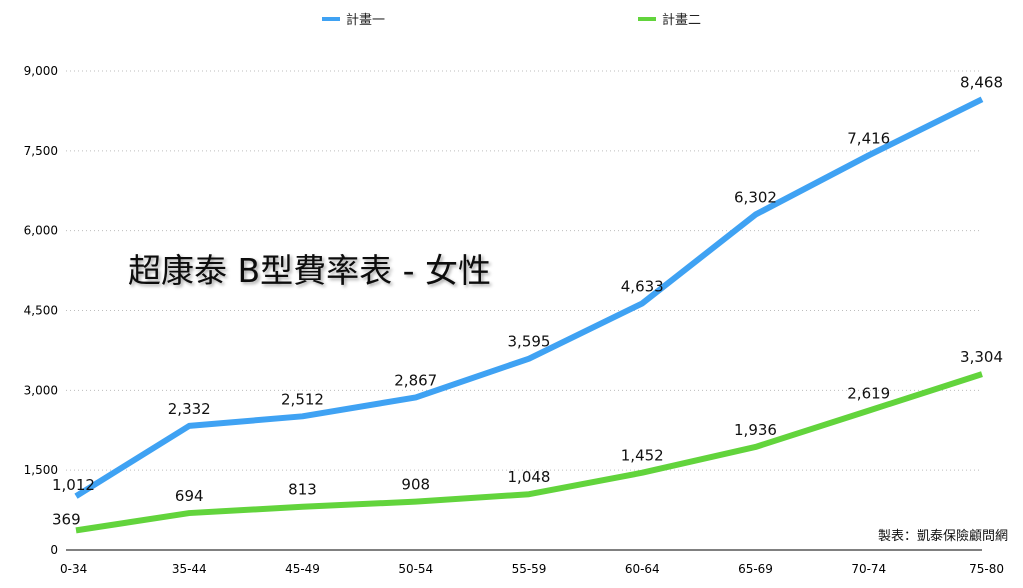 The image size is (1023, 588). What do you see at coordinates (642, 456) in the screenshot?
I see `data-label: 1,452` at bounding box center [642, 456].